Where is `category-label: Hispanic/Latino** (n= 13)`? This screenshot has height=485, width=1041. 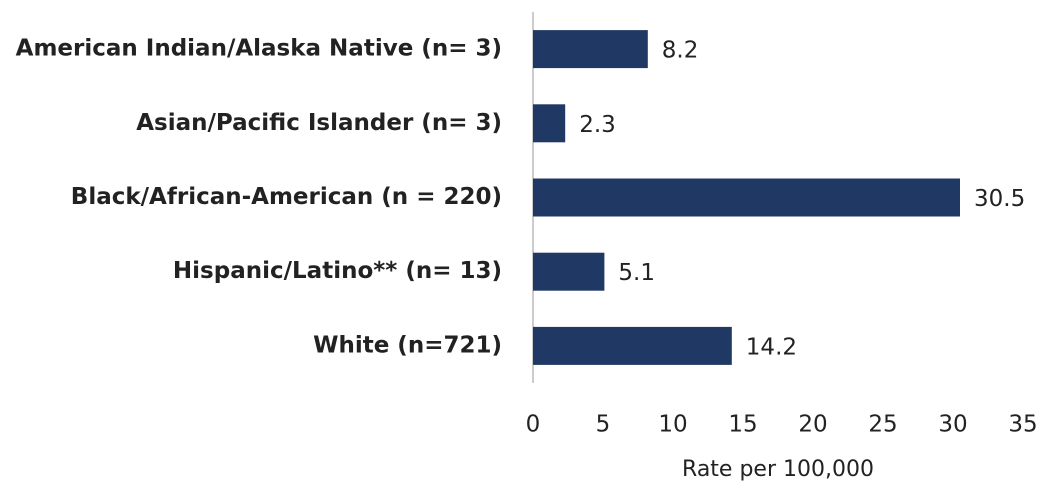 category-label: Hispanic/Latino** (n= 13) is located at coordinates (337, 271).